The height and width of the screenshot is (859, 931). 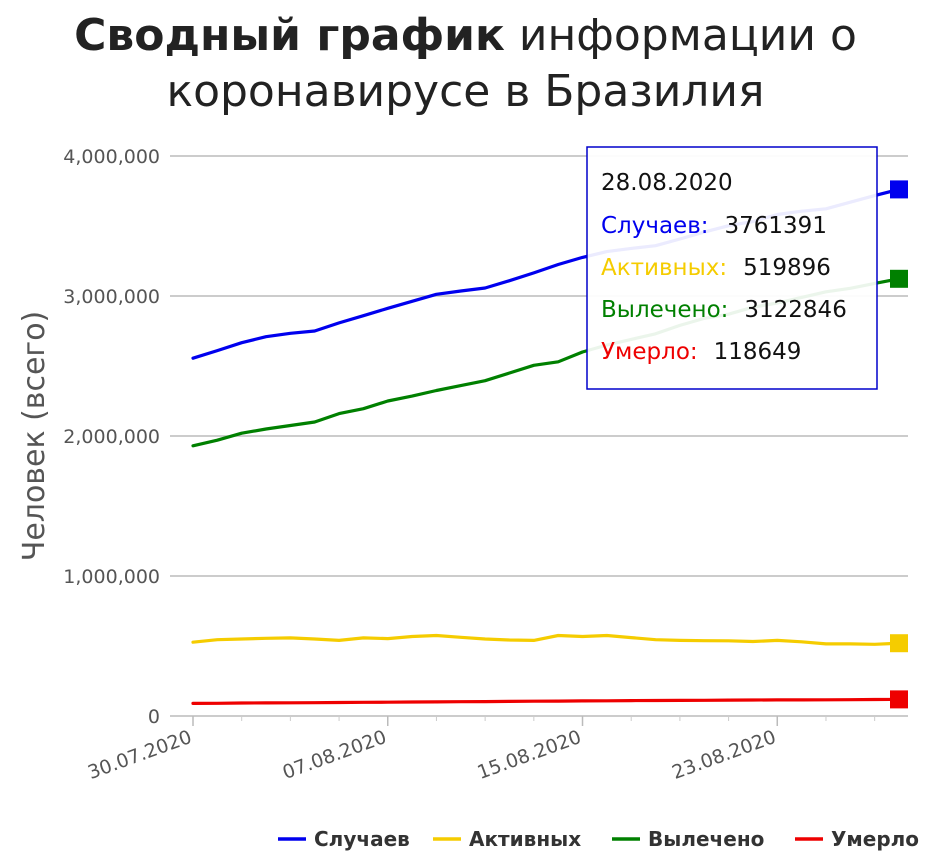 What do you see at coordinates (598, 839) in the screenshot?
I see `legend: Случаев Активных Вылечено Умерло` at bounding box center [598, 839].